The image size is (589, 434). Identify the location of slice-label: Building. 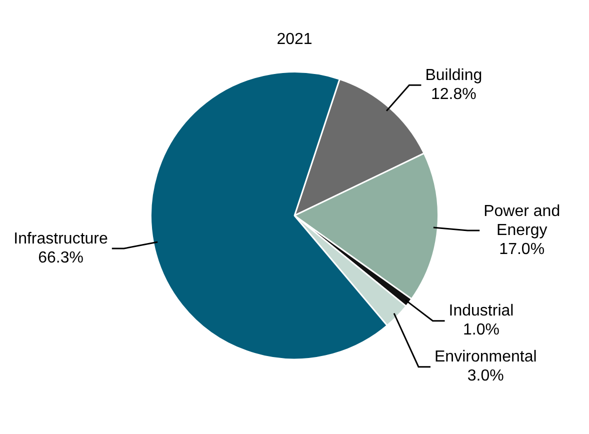
(453, 75).